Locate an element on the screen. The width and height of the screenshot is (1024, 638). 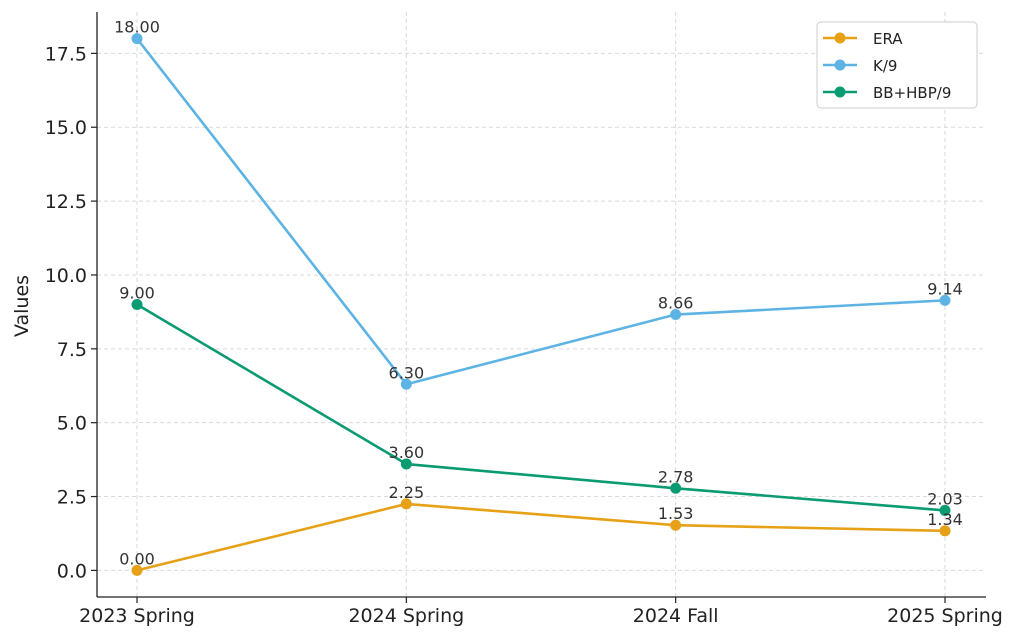
data-label-bb-hbp-9: 9.00 is located at coordinates (137, 293).